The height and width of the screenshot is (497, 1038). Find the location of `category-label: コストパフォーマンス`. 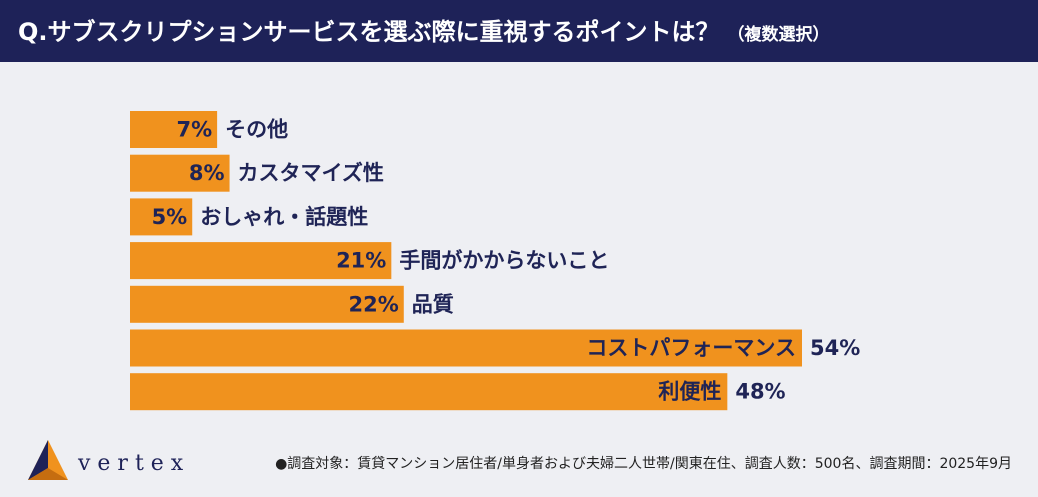

category-label: コストパフォーマンス is located at coordinates (691, 348).